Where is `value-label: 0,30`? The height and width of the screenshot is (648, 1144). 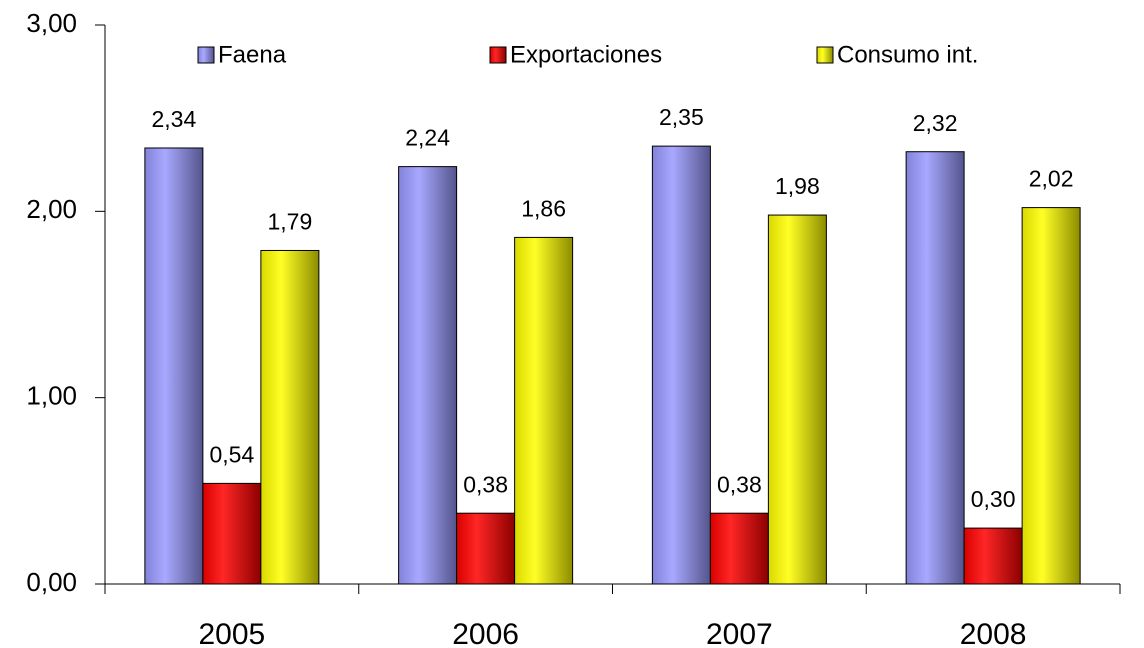 value-label: 0,30 is located at coordinates (993, 499).